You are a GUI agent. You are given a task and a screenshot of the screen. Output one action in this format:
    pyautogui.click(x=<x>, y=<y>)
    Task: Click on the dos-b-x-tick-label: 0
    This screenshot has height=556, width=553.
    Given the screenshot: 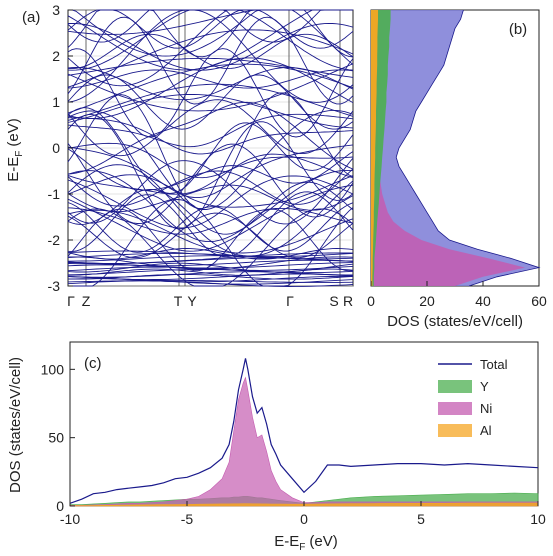 What is the action you would take?
    pyautogui.click(x=371, y=301)
    